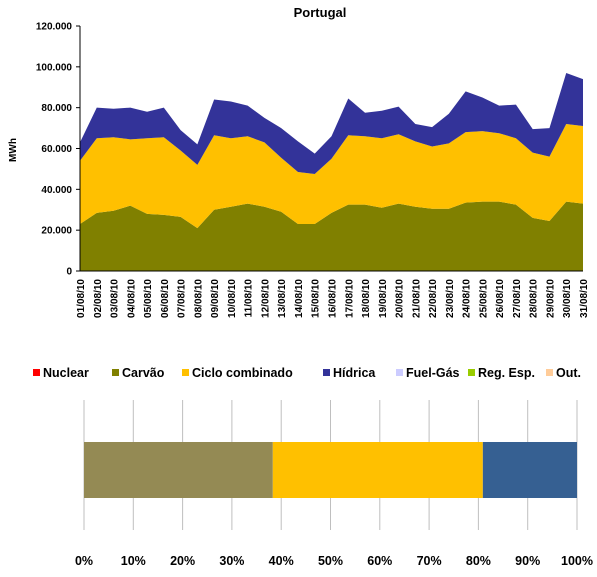 The height and width of the screenshot is (577, 597). I want to click on x-tick-label: 24/08/10, so click(467, 298).